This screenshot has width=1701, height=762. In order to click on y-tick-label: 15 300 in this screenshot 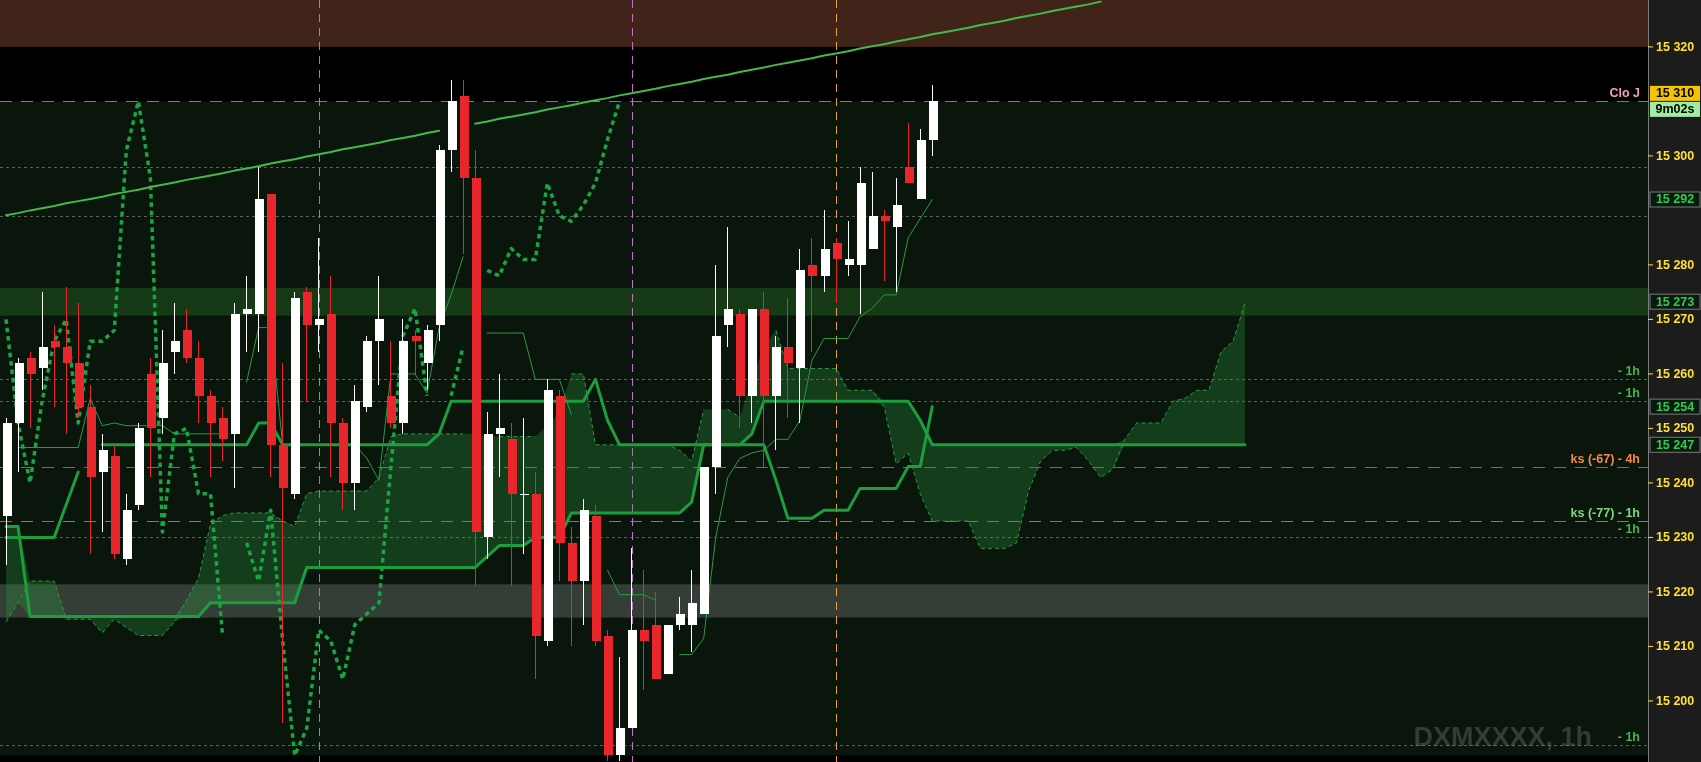, I will do `click(1675, 155)`.